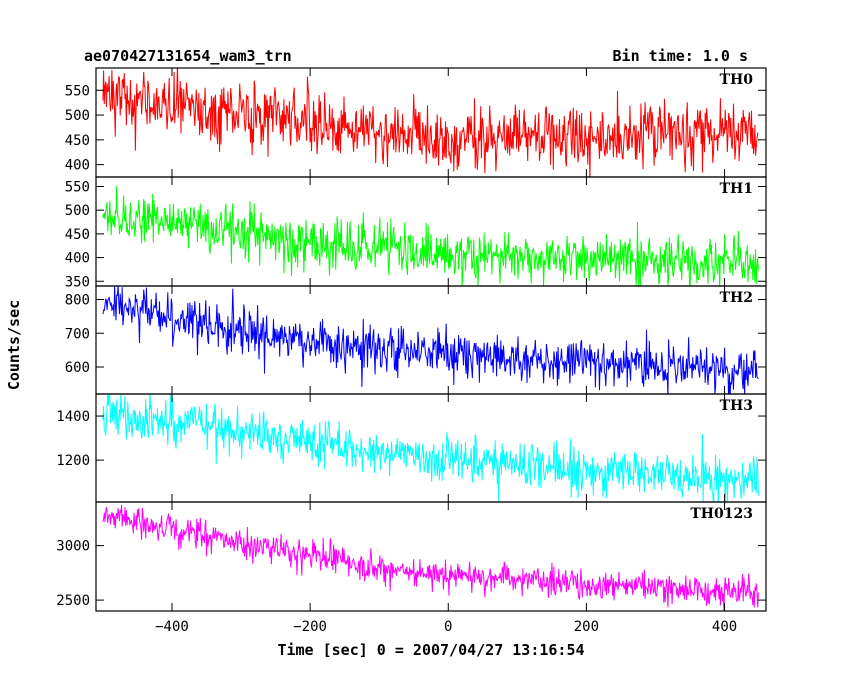 The image size is (850, 680). What do you see at coordinates (724, 627) in the screenshot?
I see `x-tick-label: 400` at bounding box center [724, 627].